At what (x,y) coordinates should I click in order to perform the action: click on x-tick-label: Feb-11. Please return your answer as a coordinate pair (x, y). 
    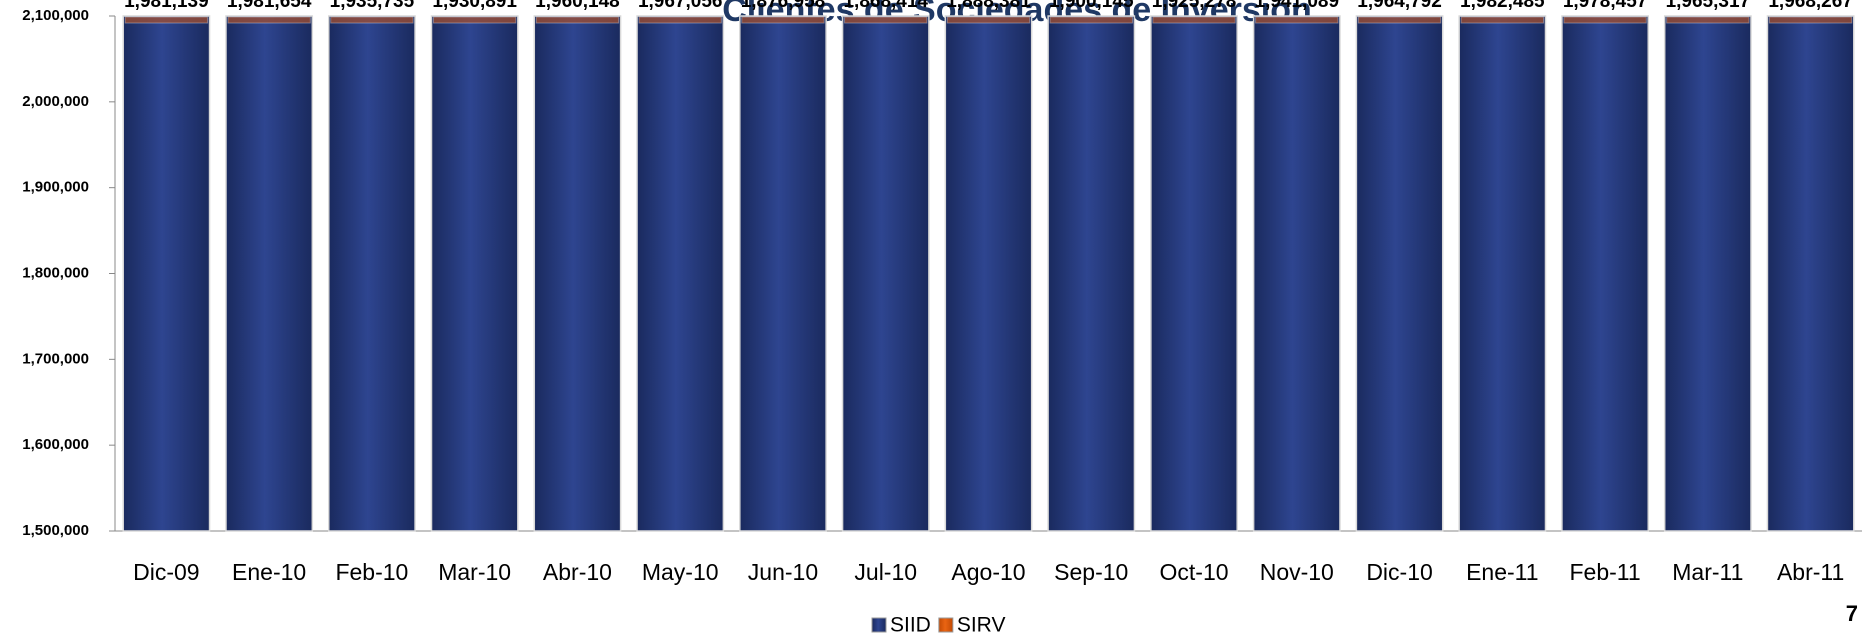
    Looking at the image, I should click on (1605, 572).